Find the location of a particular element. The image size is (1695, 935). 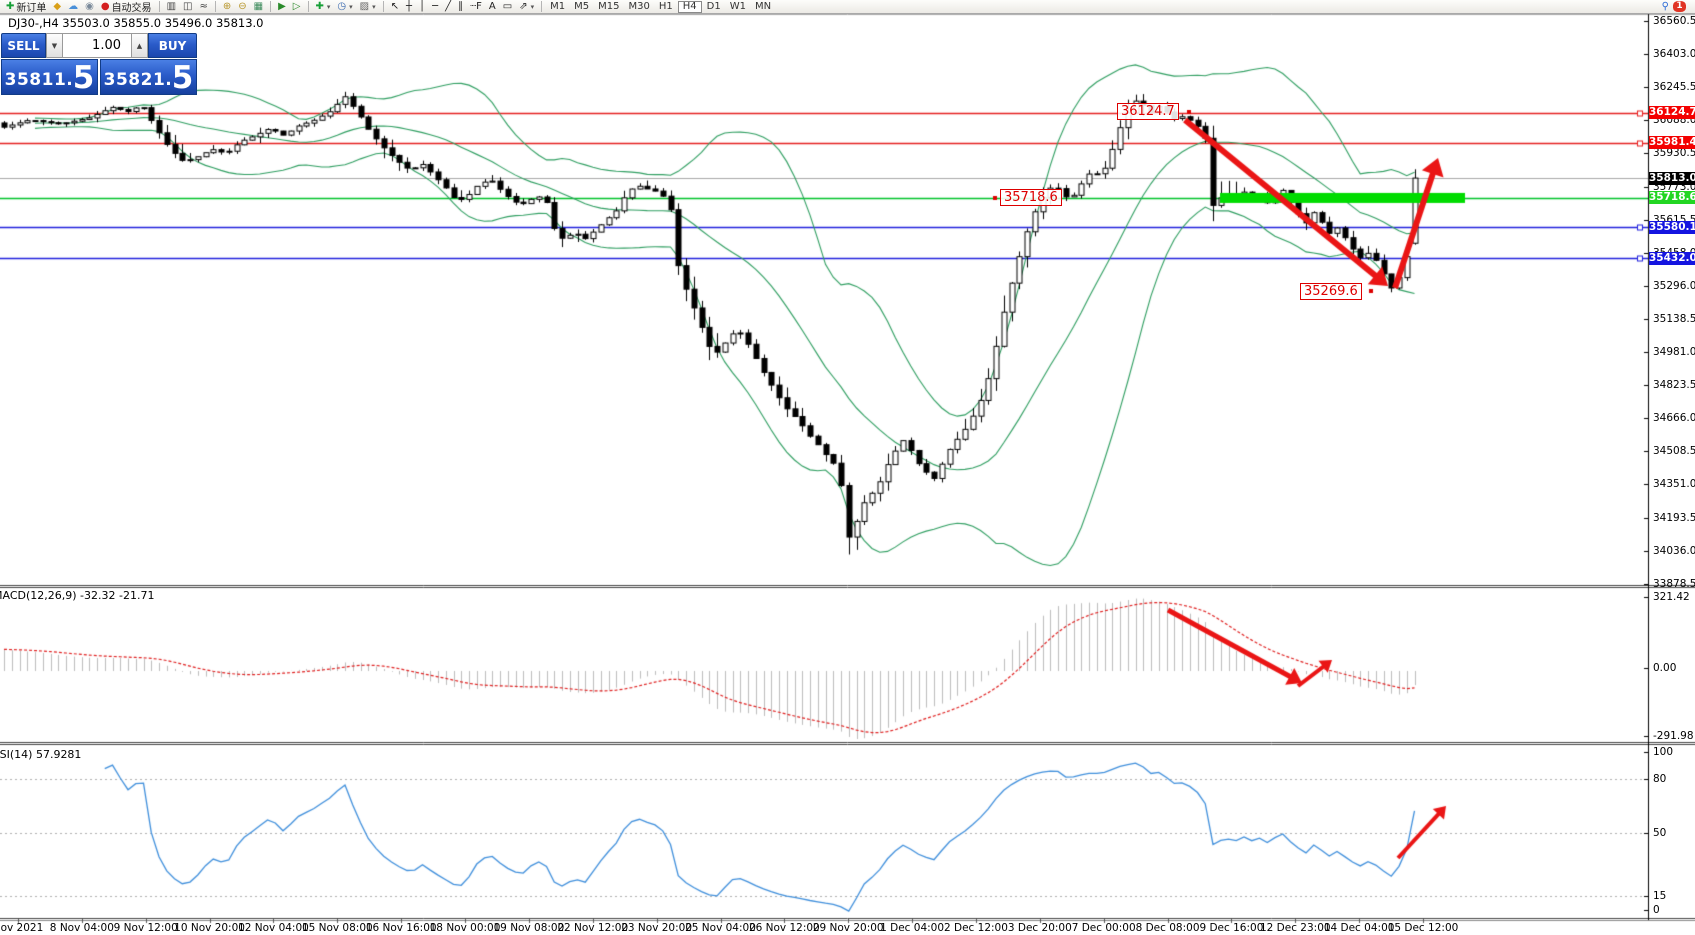

price-tick-label: 34351.0 is located at coordinates (1674, 484).